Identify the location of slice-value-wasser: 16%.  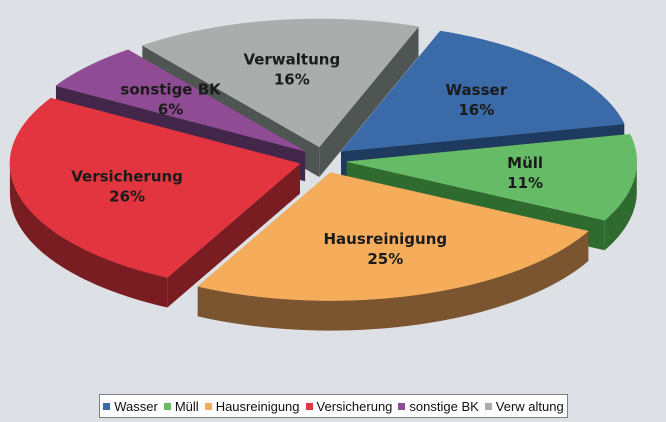
(476, 110).